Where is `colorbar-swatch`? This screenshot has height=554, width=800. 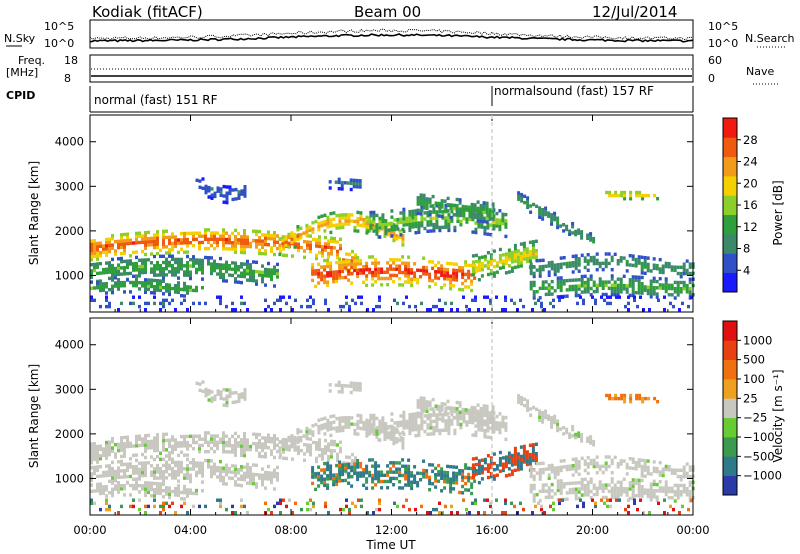
colorbar-swatch is located at coordinates (730, 350).